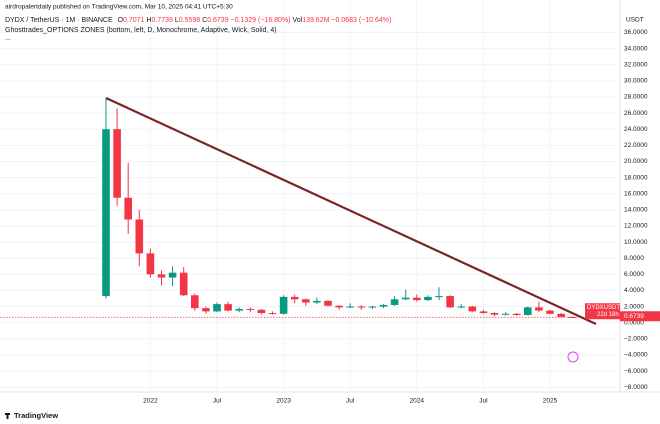 This screenshot has width=660, height=424. Describe the element at coordinates (177, 20) in the screenshot. I see `legend-prefix: L` at that location.